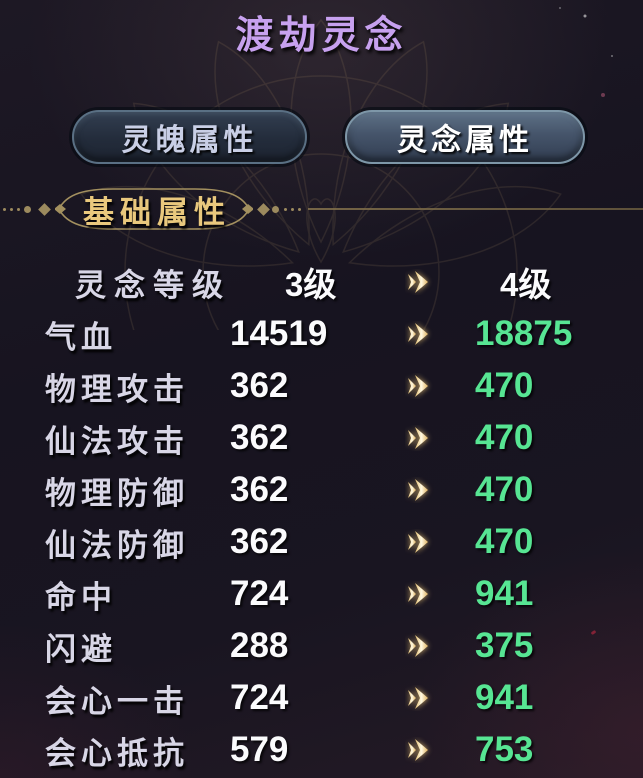  What do you see at coordinates (259, 749) in the screenshot?
I see `current-value: 579` at bounding box center [259, 749].